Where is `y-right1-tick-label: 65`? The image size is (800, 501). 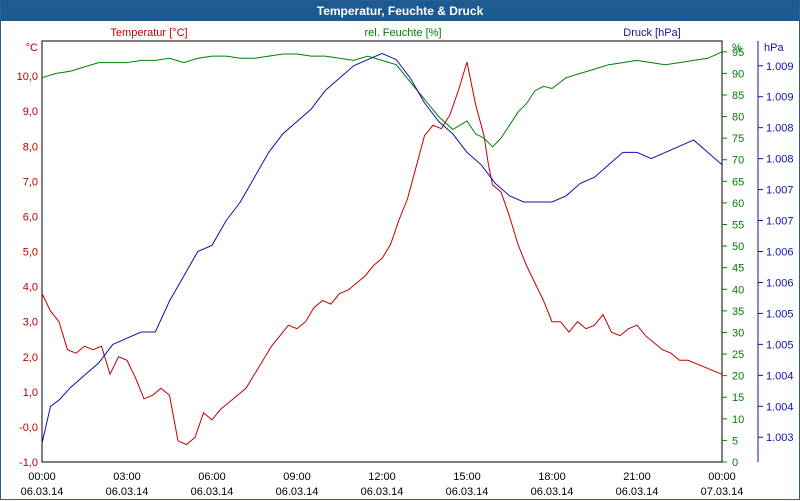 y-right1-tick-label: 65 is located at coordinates (738, 182).